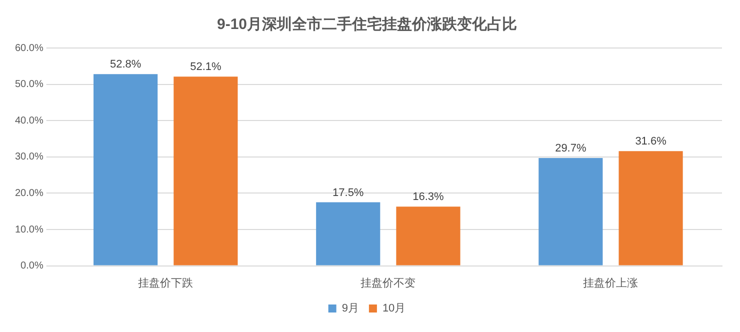 The width and height of the screenshot is (740, 332). What do you see at coordinates (394, 308) in the screenshot?
I see `legend-label: 10月` at bounding box center [394, 308].